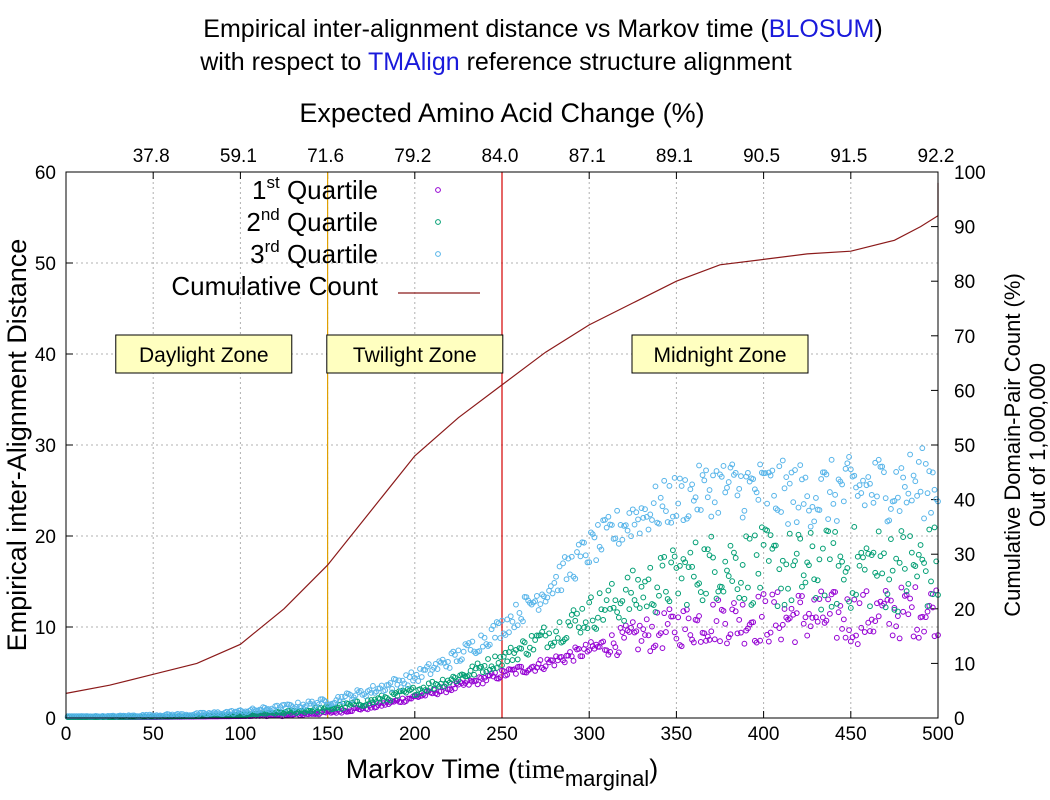 The height and width of the screenshot is (800, 1050). Describe the element at coordinates (45, 537) in the screenshot. I see `y-tick-label: 20` at that location.